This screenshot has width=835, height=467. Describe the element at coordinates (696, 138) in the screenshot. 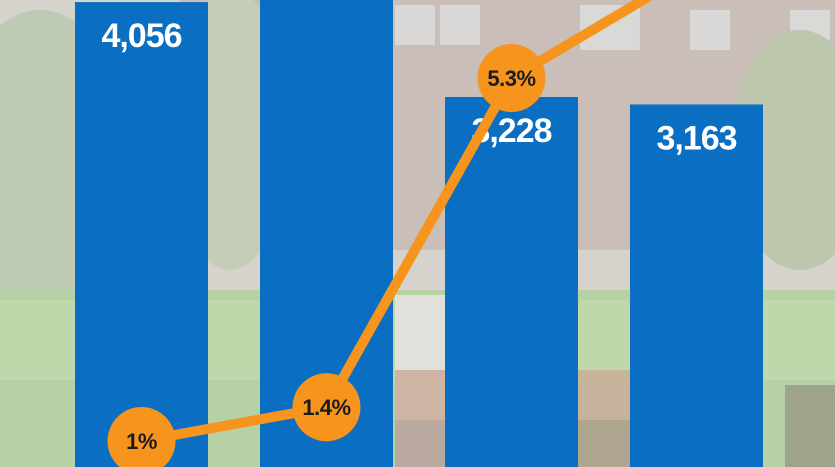

I see `bar-4-value-label: 3,163` at that location.